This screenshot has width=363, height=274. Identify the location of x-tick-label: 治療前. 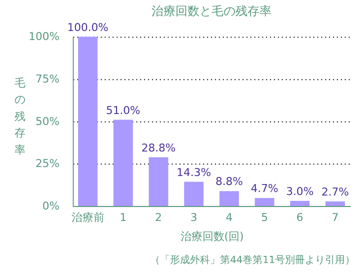
(87, 217).